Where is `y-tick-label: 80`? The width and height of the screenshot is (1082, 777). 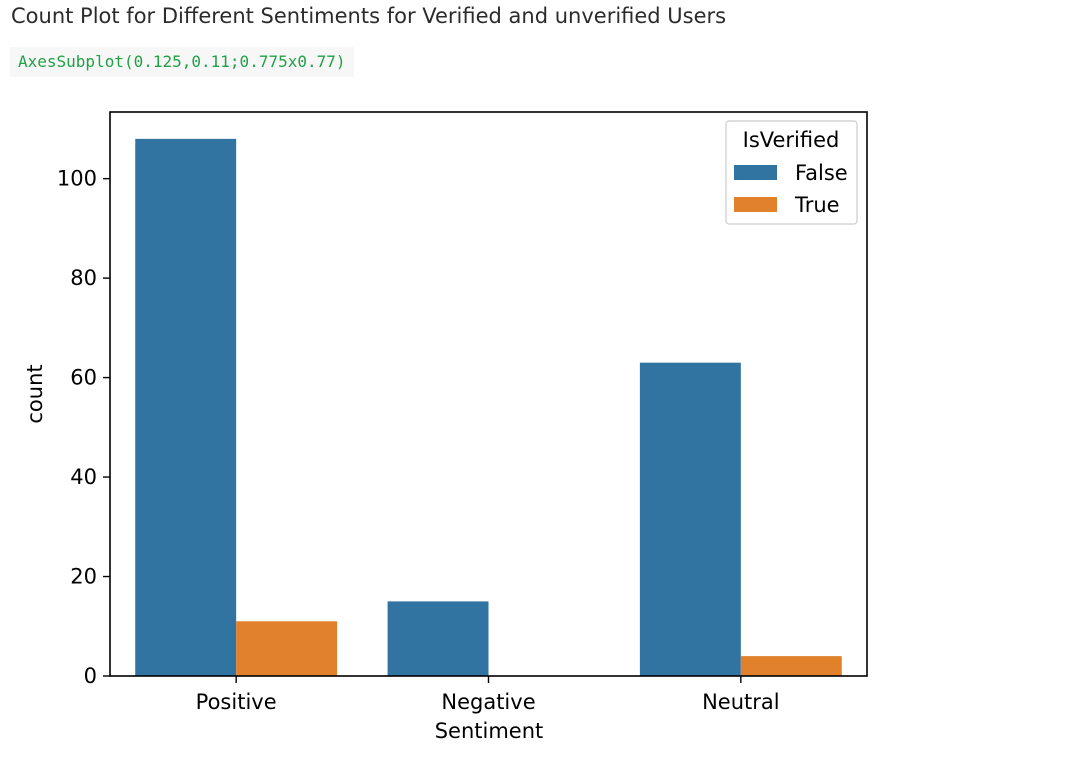 y-tick-label: 80 is located at coordinates (83, 278).